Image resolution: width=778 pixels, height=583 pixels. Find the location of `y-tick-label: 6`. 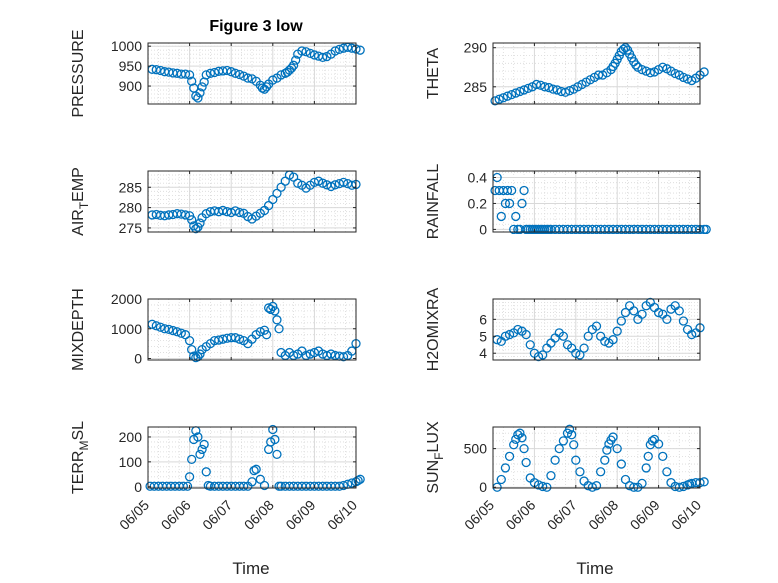

y-tick-label: 6 is located at coordinates (483, 319).